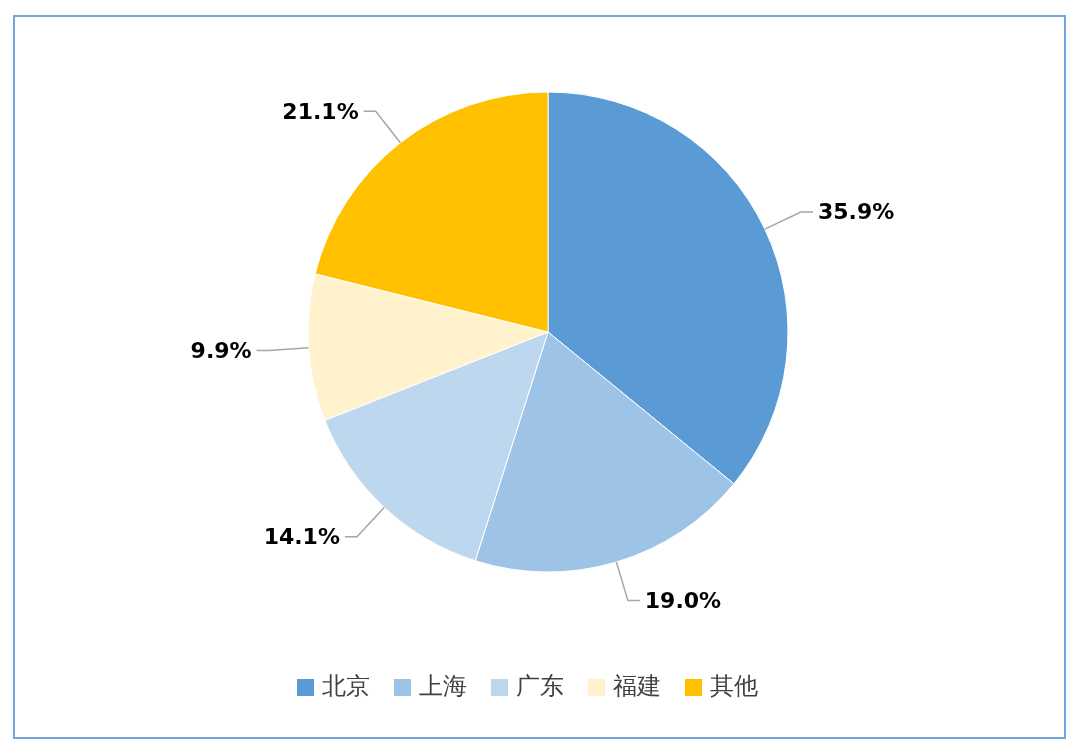  I want to click on legend-label: 其他, so click(734, 686).